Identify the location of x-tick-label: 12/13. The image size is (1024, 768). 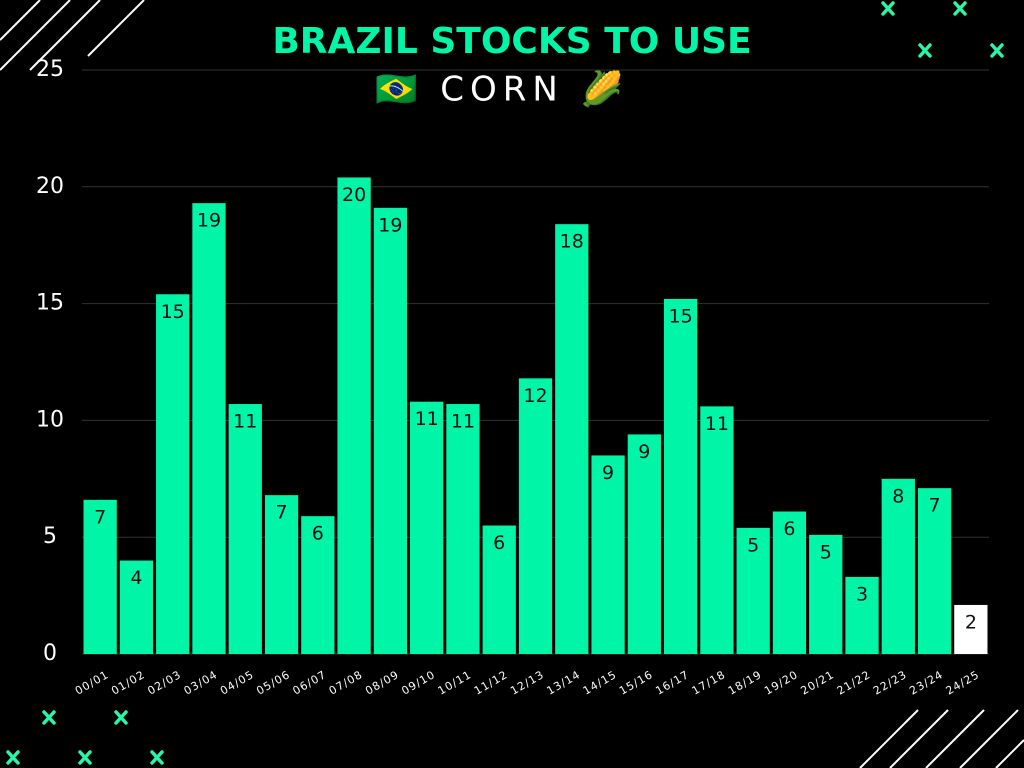
(527, 683).